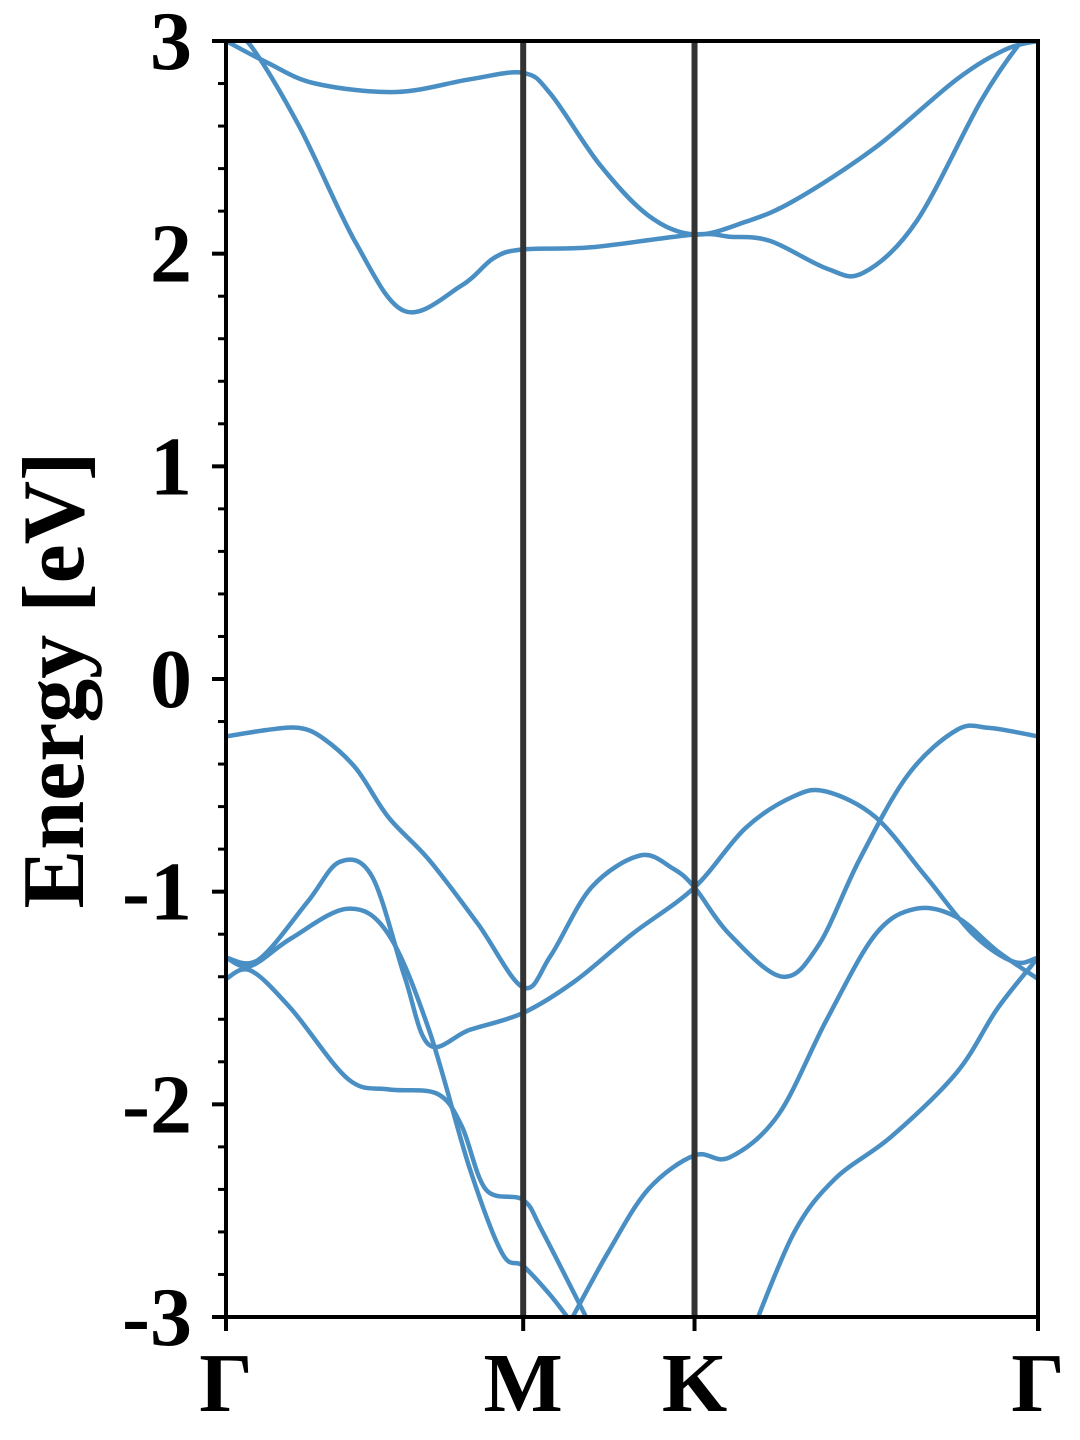 This screenshot has height=1440, width=1080. I want to click on x-tick-label: M, so click(523, 1383).